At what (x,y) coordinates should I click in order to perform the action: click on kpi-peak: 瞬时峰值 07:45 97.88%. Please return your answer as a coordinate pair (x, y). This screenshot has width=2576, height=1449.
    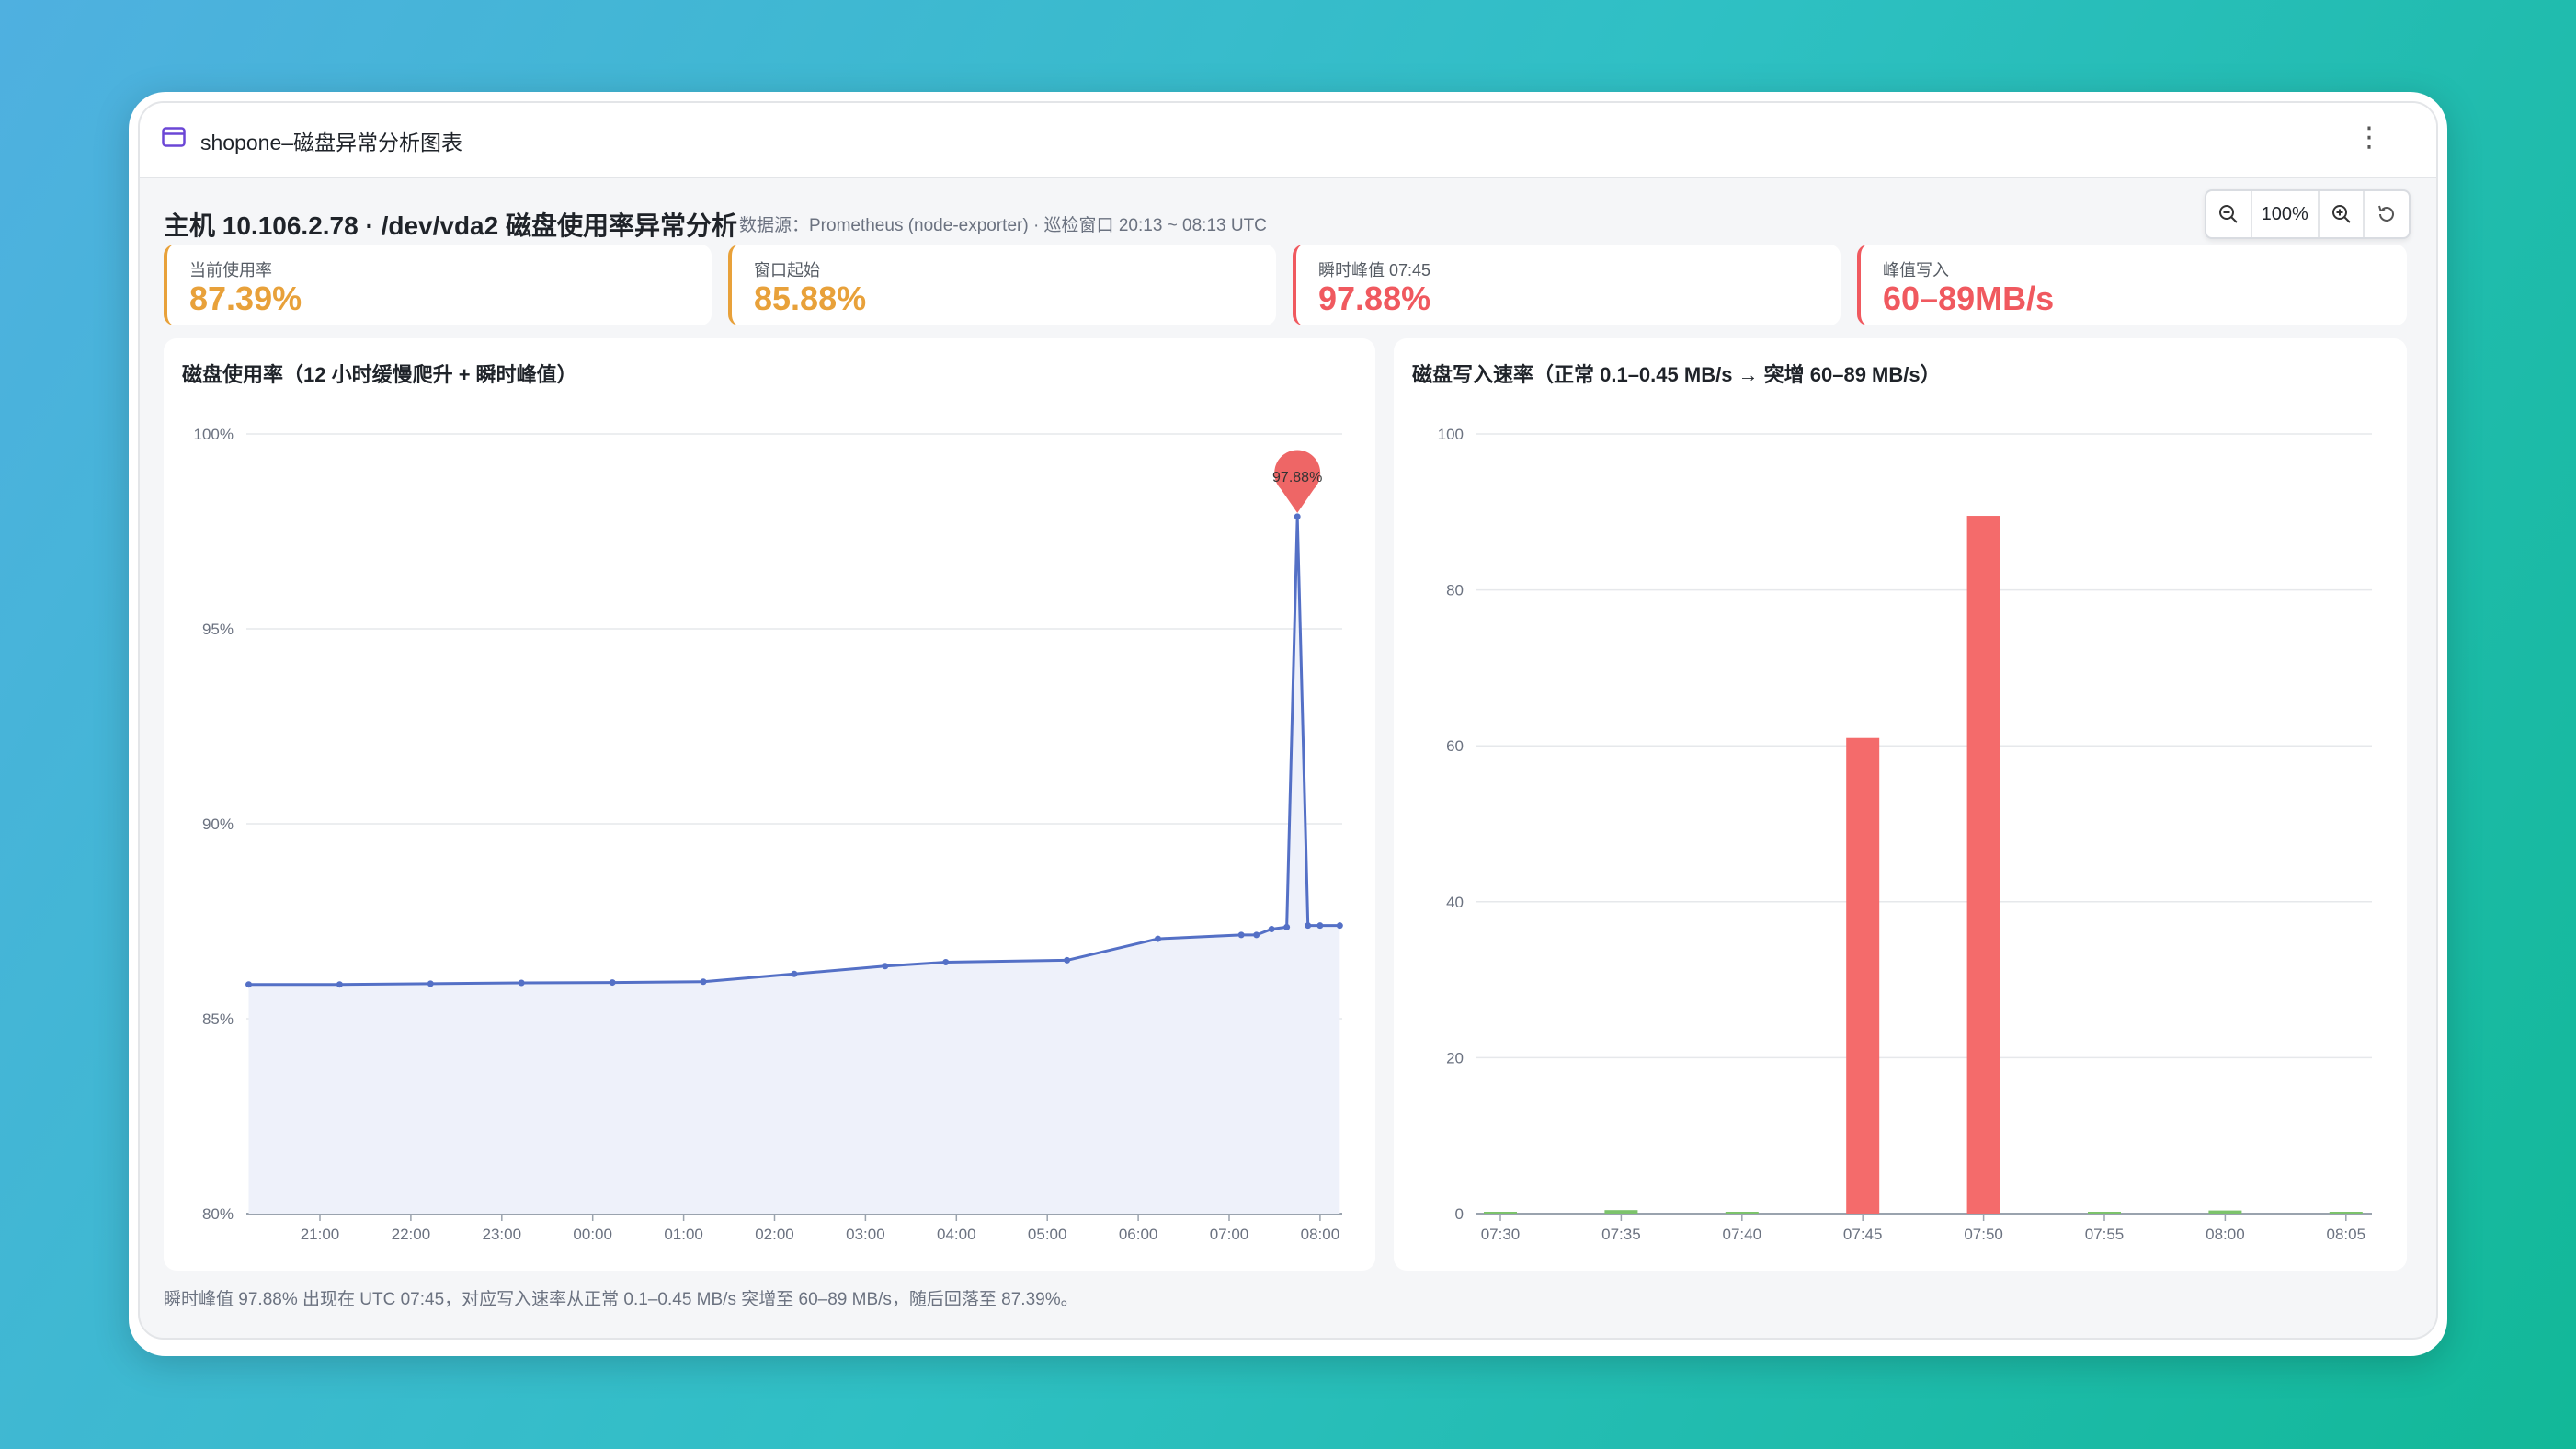
    Looking at the image, I should click on (1567, 285).